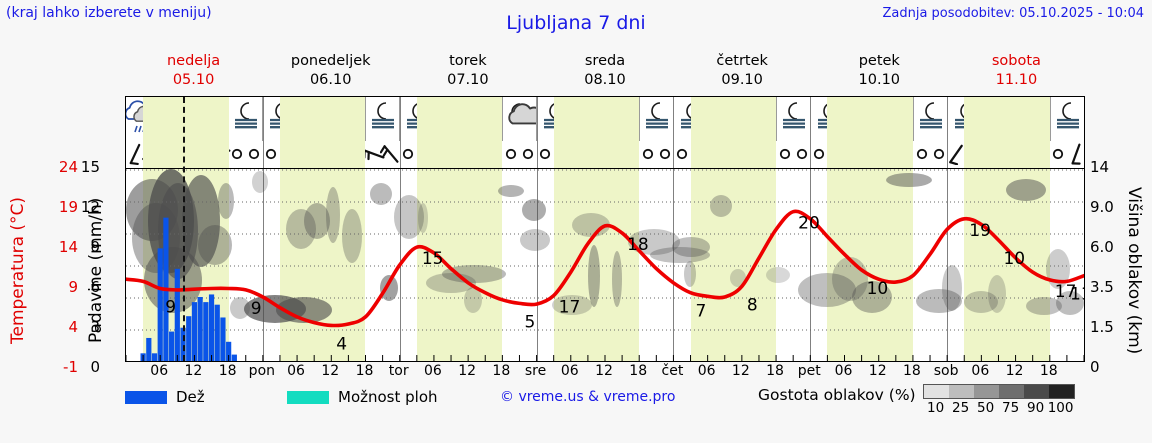 The width and height of the screenshot is (1152, 443). What do you see at coordinates (18, 270) in the screenshot?
I see `temperature-axis-title: Temperatura (°C)` at bounding box center [18, 270].